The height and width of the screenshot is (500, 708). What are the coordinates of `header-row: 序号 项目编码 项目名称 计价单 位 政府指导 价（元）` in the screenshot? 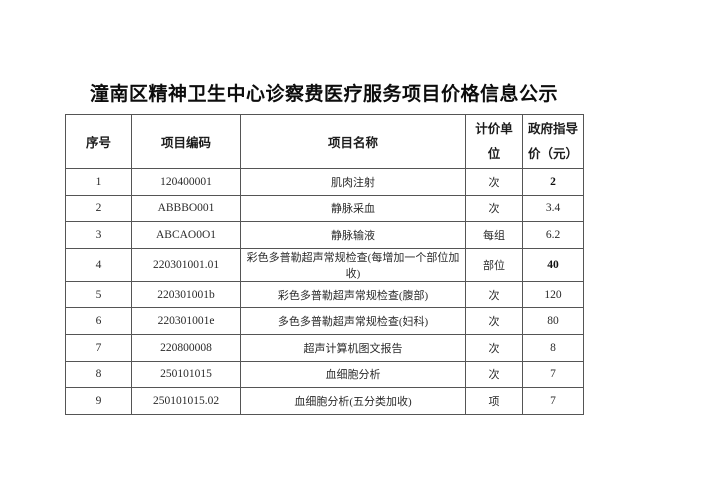 It's located at (324, 141).